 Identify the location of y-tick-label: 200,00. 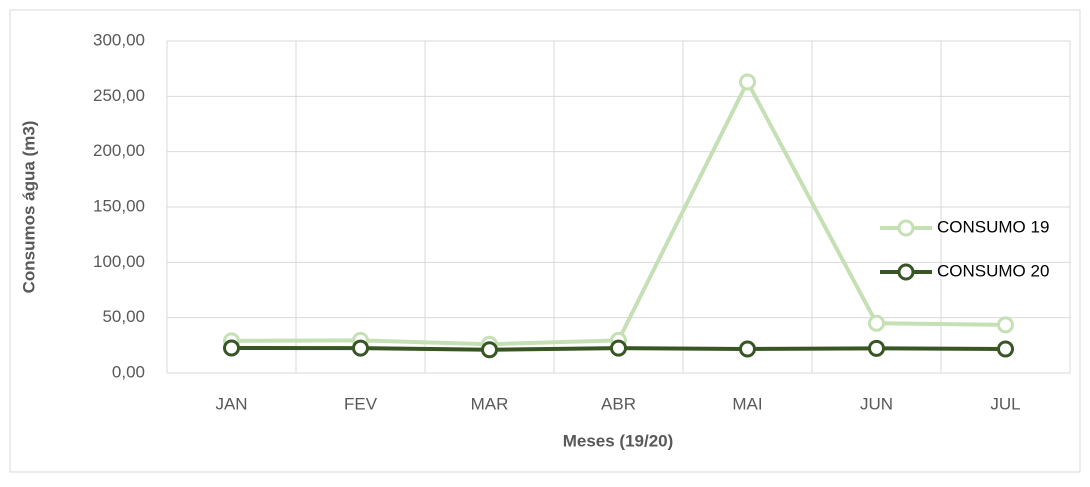
(119, 150).